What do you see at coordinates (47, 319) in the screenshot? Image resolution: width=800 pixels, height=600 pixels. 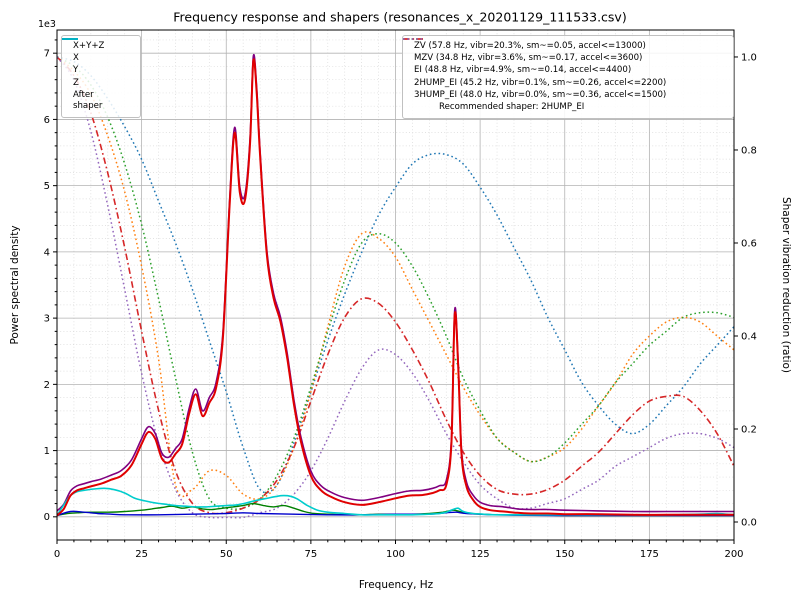 I see `y-left-tick-label: 3` at bounding box center [47, 319].